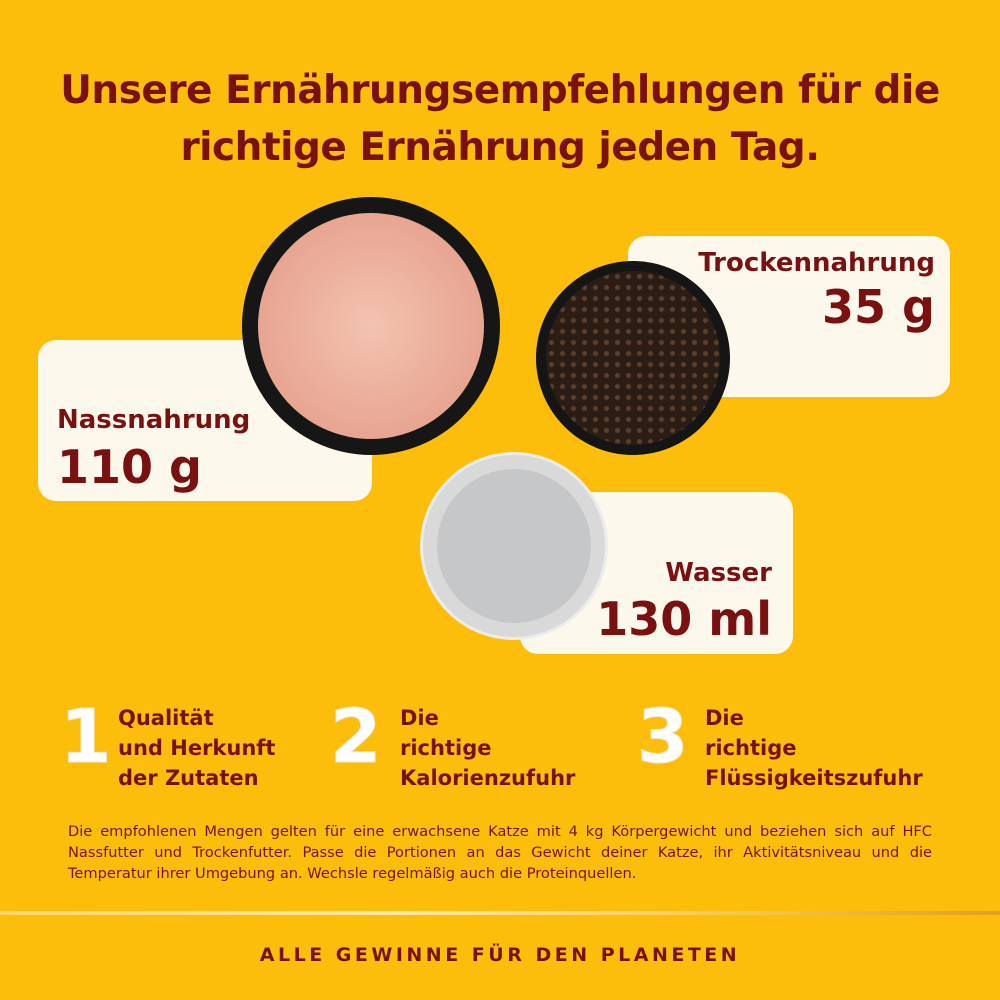 The width and height of the screenshot is (1000, 1000). I want to click on title-line-2: richtige Ernährung jeden Tag., so click(500, 147).